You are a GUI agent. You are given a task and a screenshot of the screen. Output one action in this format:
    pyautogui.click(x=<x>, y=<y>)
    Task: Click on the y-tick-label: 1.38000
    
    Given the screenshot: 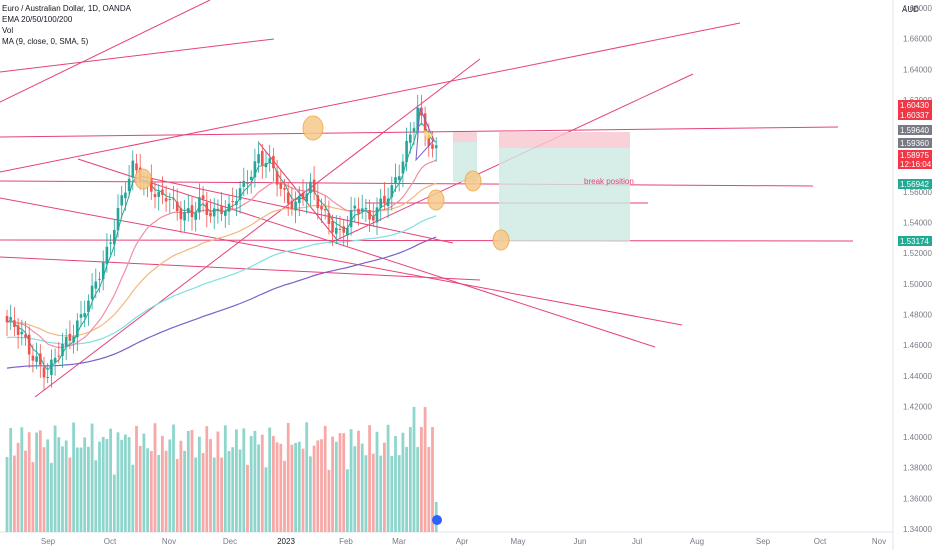 What is the action you would take?
    pyautogui.click(x=917, y=468)
    